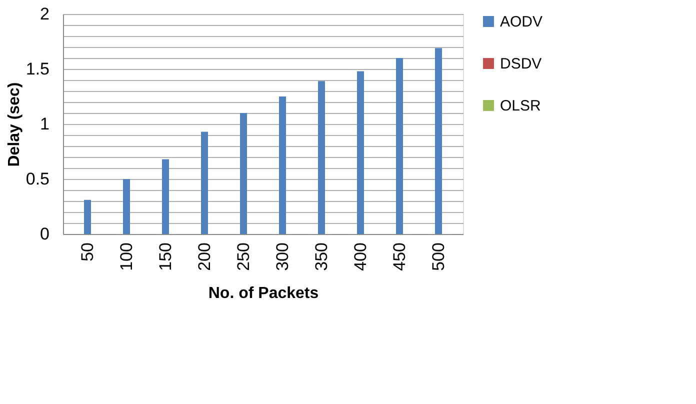 The width and height of the screenshot is (696, 404). Describe the element at coordinates (204, 256) in the screenshot. I see `x-tick-label: 200` at that location.